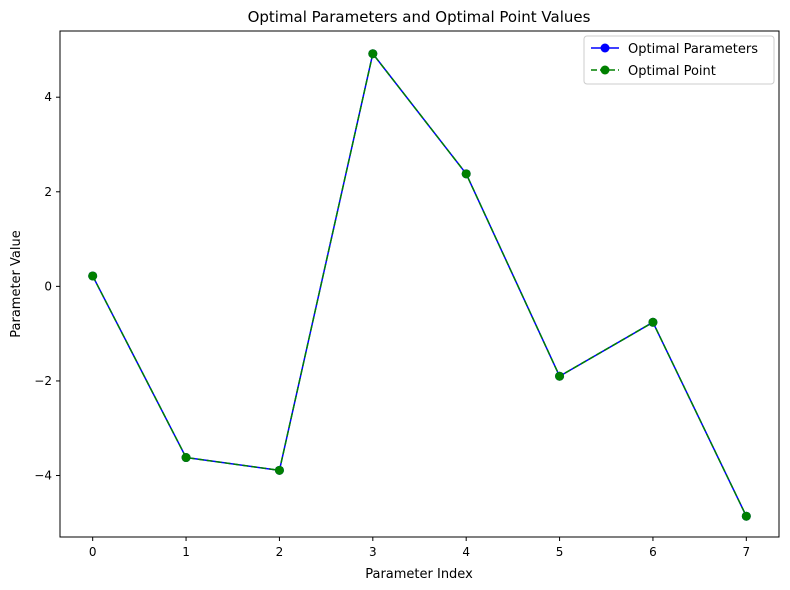  I want to click on y-axis-label: Parameter Value, so click(16, 283).